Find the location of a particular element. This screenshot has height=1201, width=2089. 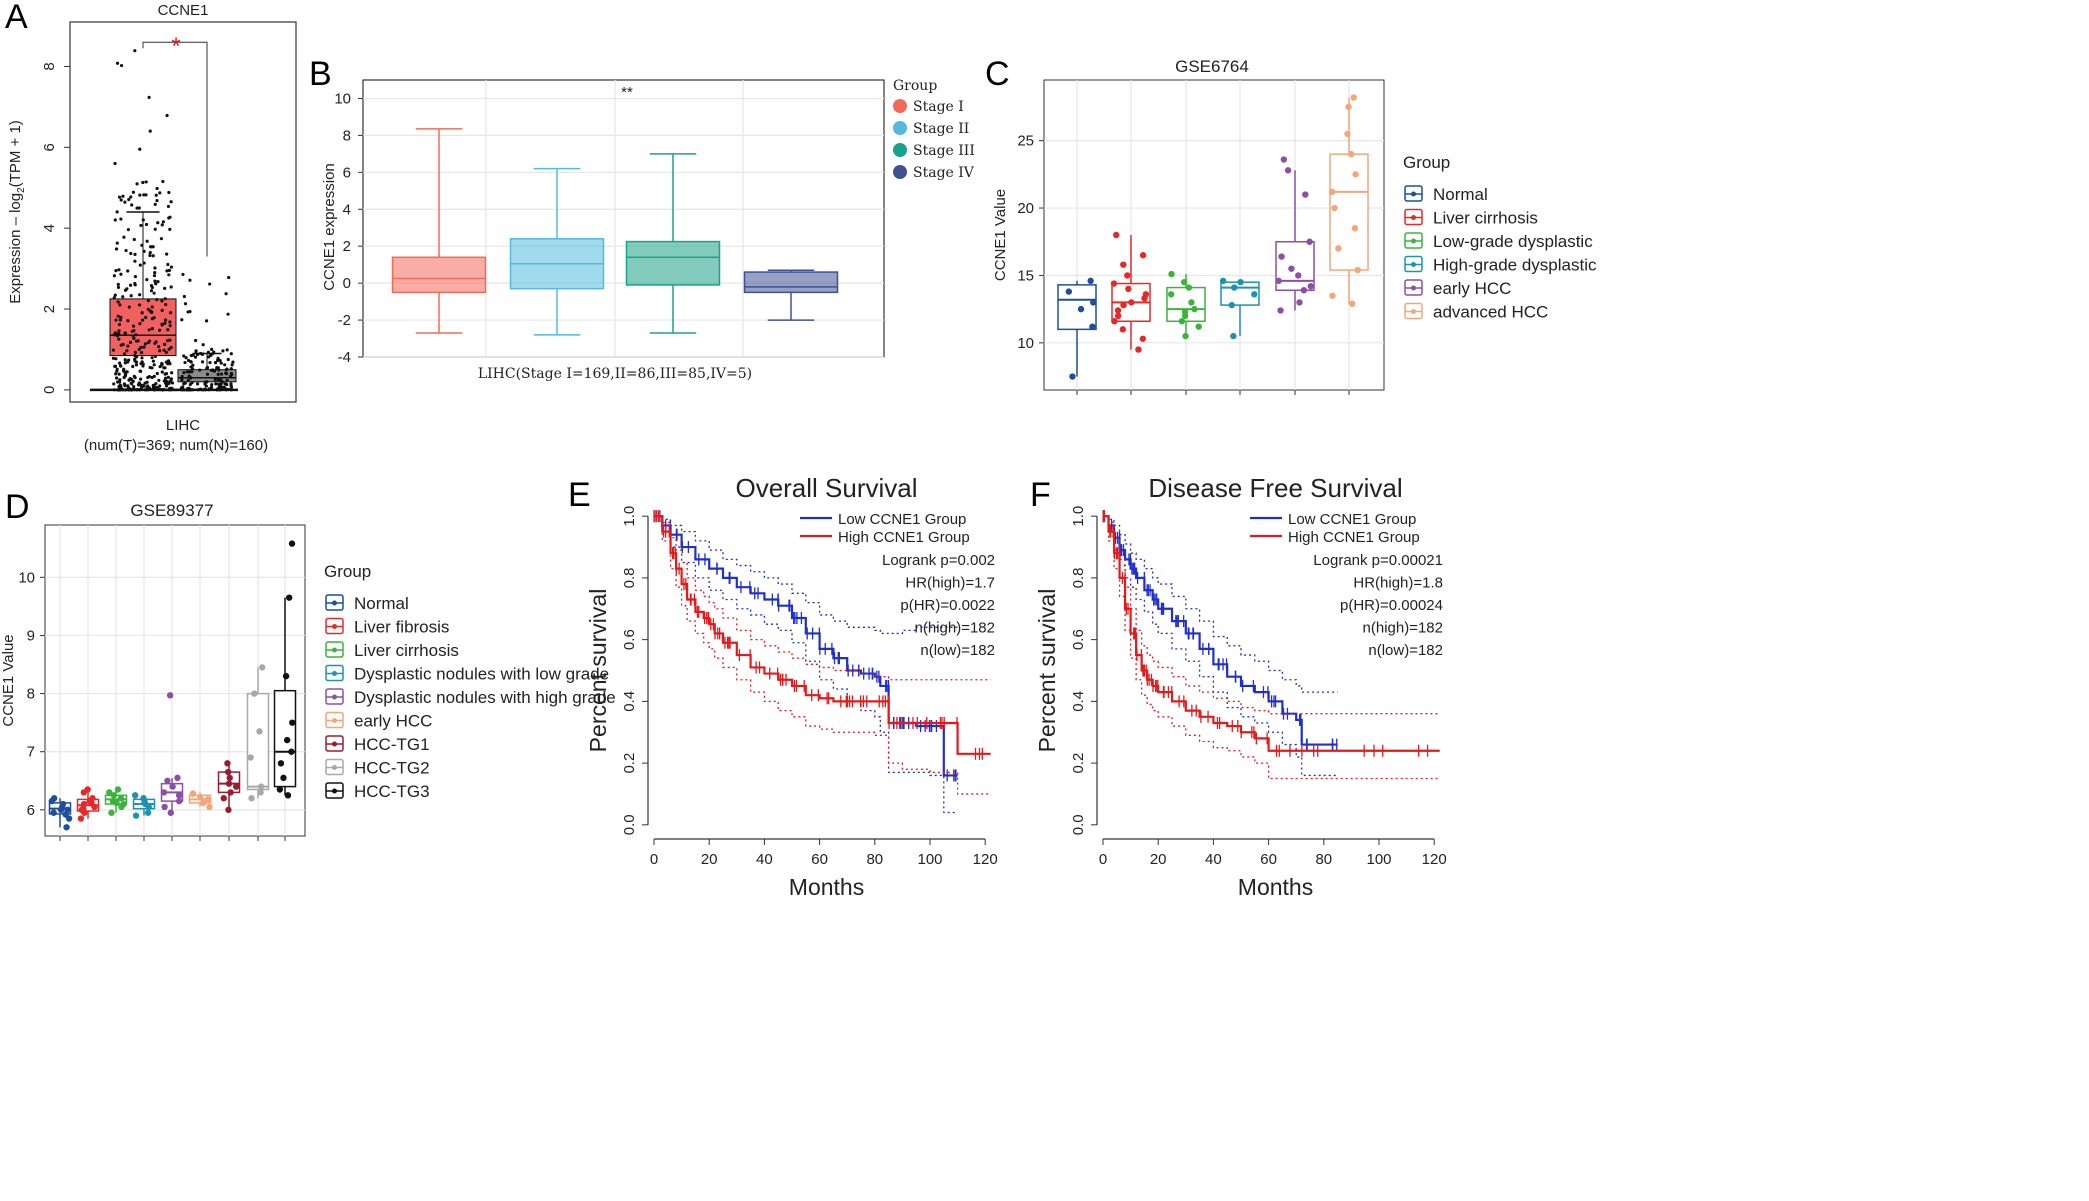

y-axis-label: CCNE1 expression is located at coordinates (329, 227).